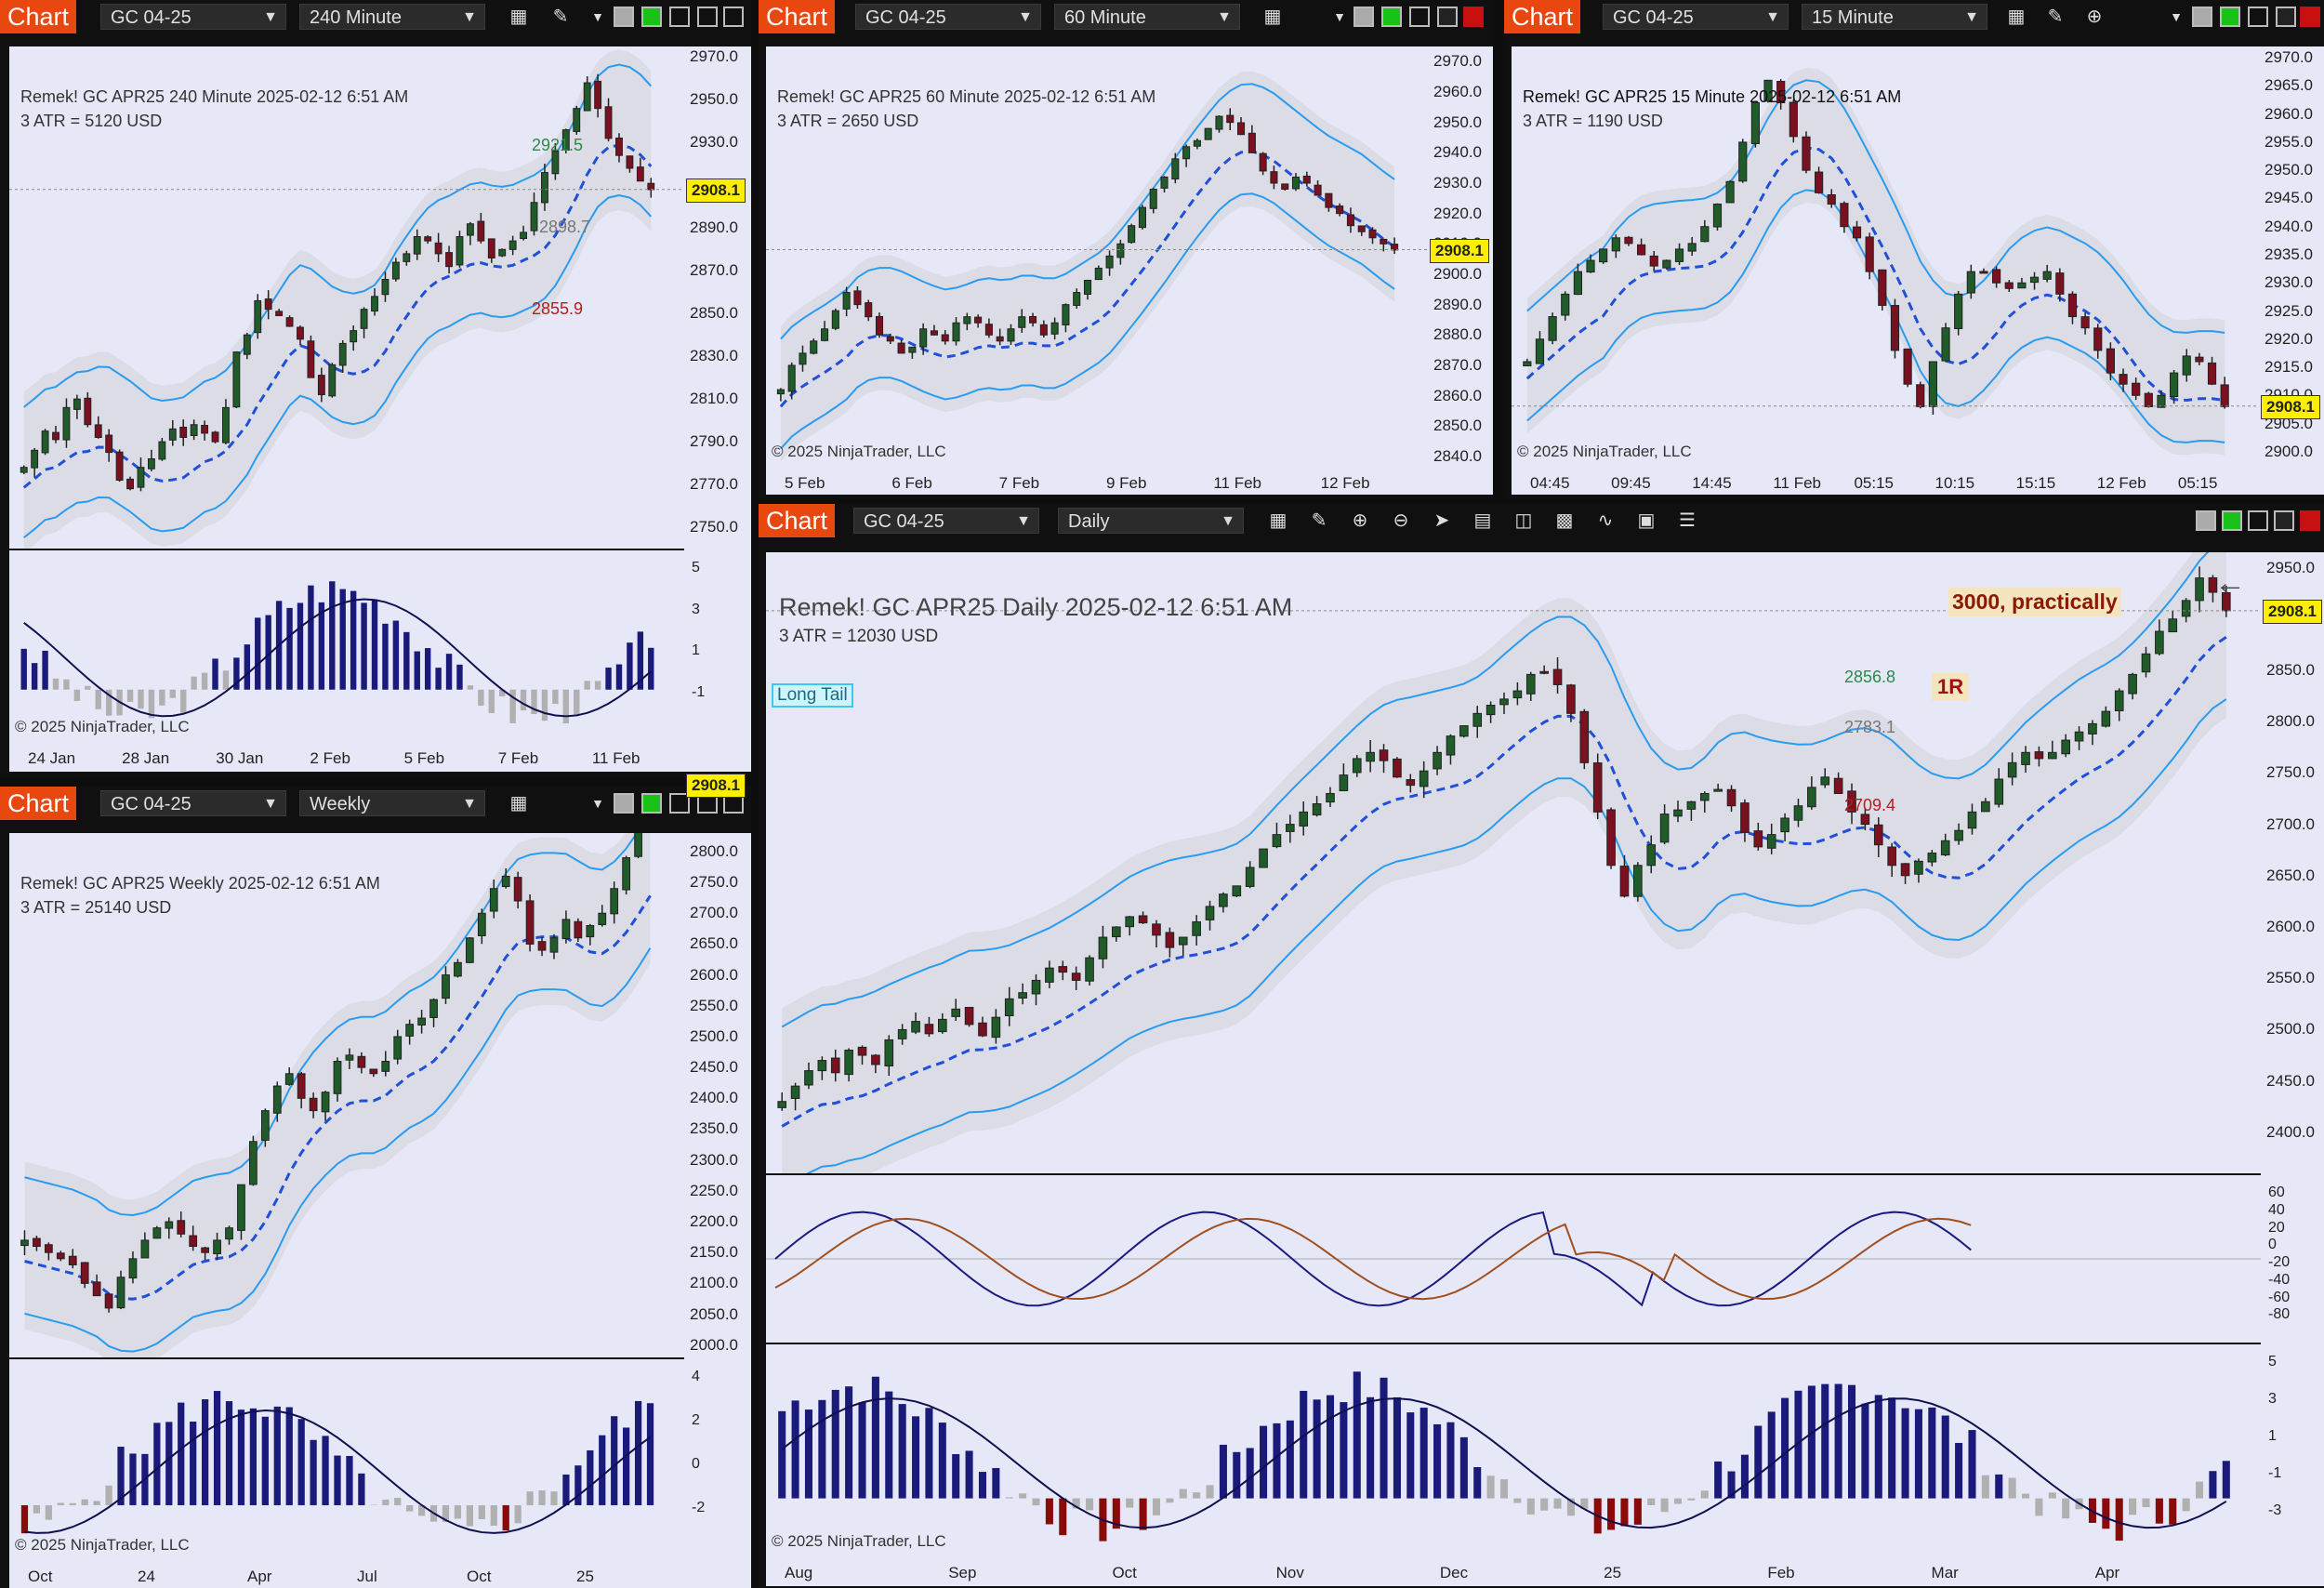 This screenshot has height=1588, width=2324. Describe the element at coordinates (1147, 17) in the screenshot. I see `interval-selector: 60 Minute ▼` at that location.